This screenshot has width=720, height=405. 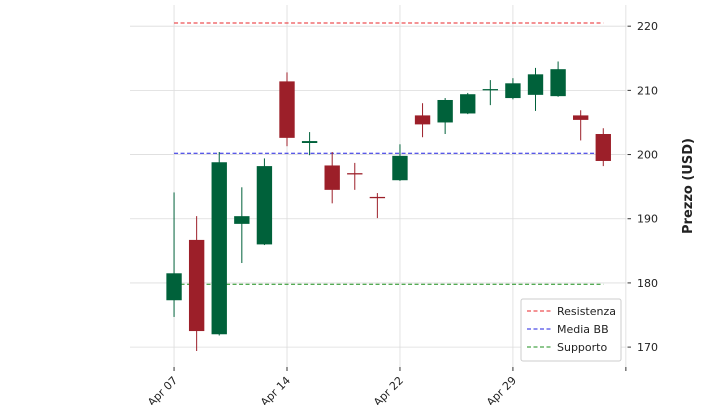 I want to click on legend: Resistenza Media BB Supporto, so click(x=571, y=330).